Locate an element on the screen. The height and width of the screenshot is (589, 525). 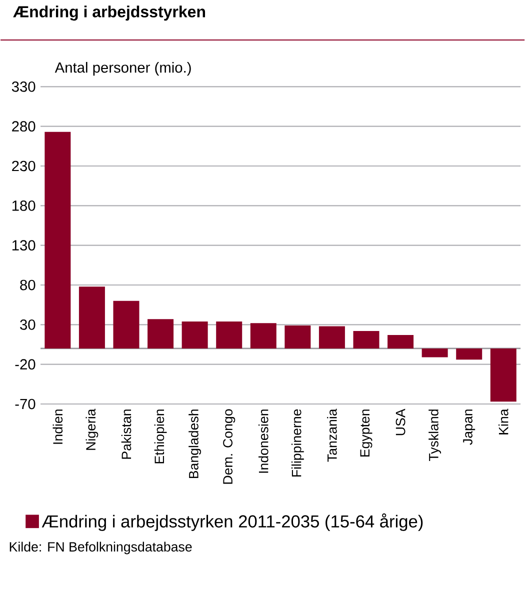
x-tick-label: Nigeria is located at coordinates (92, 429).